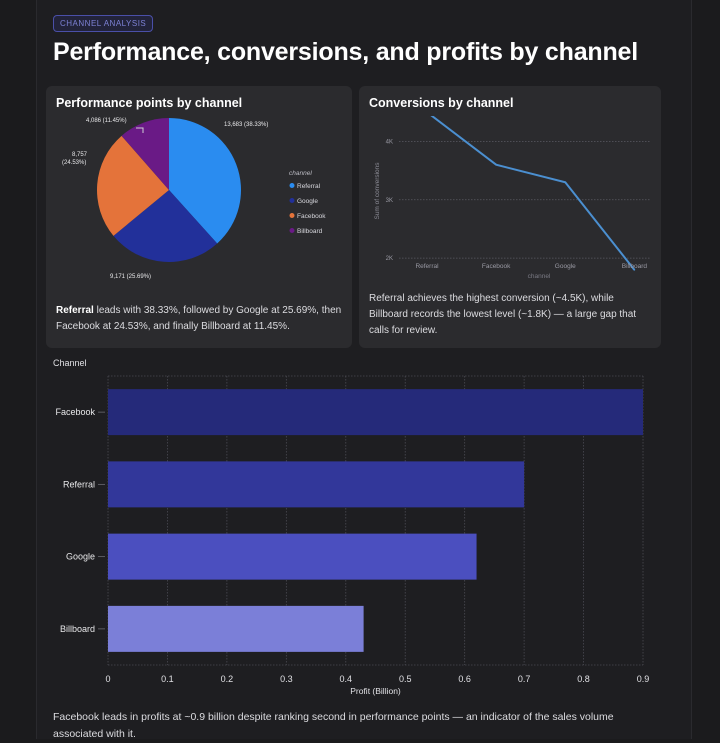 The height and width of the screenshot is (743, 720). Describe the element at coordinates (464, 679) in the screenshot. I see `bar-x-tick: 0.6` at that location.